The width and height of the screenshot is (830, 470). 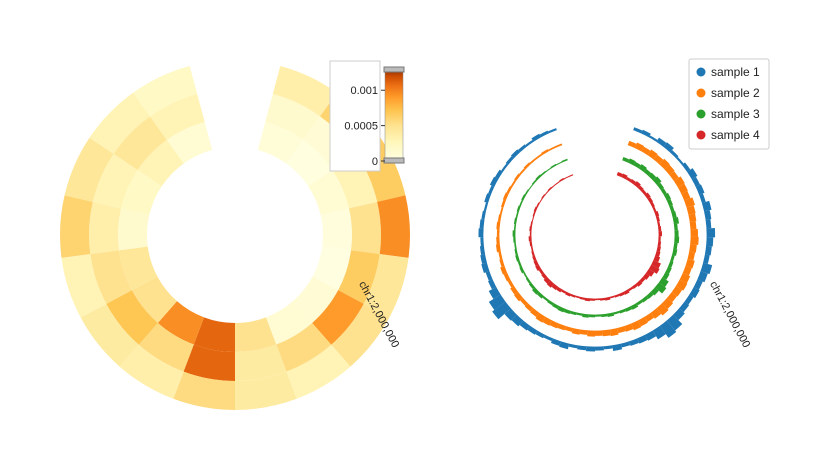 I want to click on heatmap-cell-r0-b5, so click(x=316, y=299).